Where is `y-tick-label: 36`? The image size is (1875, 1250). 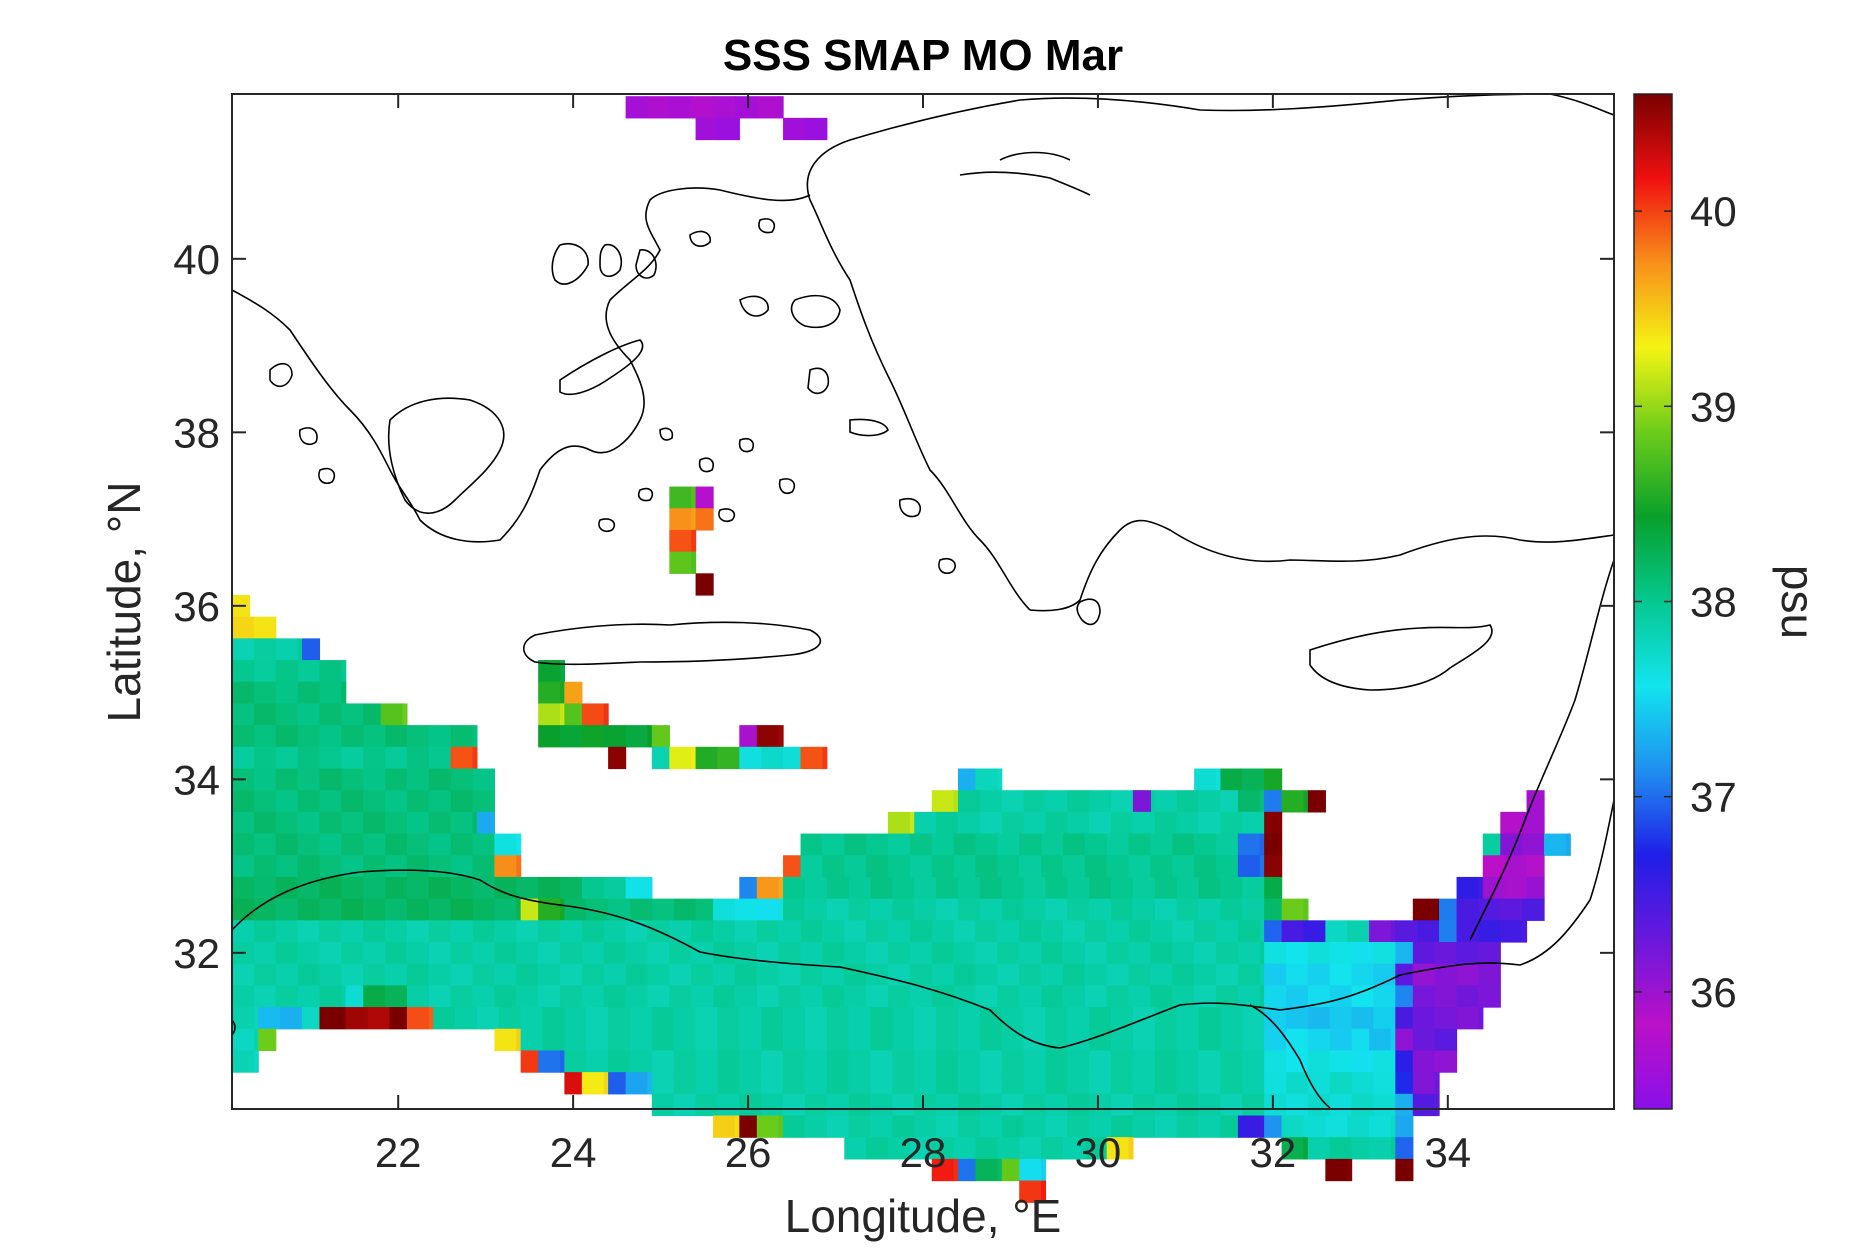
y-tick-label: 36 is located at coordinates (196, 606).